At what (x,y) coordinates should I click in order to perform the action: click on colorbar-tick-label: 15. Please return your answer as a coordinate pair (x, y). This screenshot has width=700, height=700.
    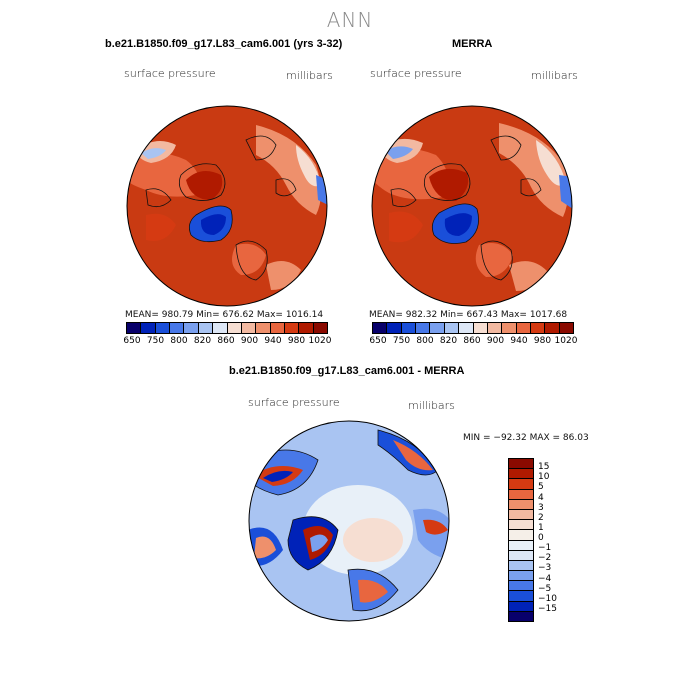
    Looking at the image, I should click on (544, 467).